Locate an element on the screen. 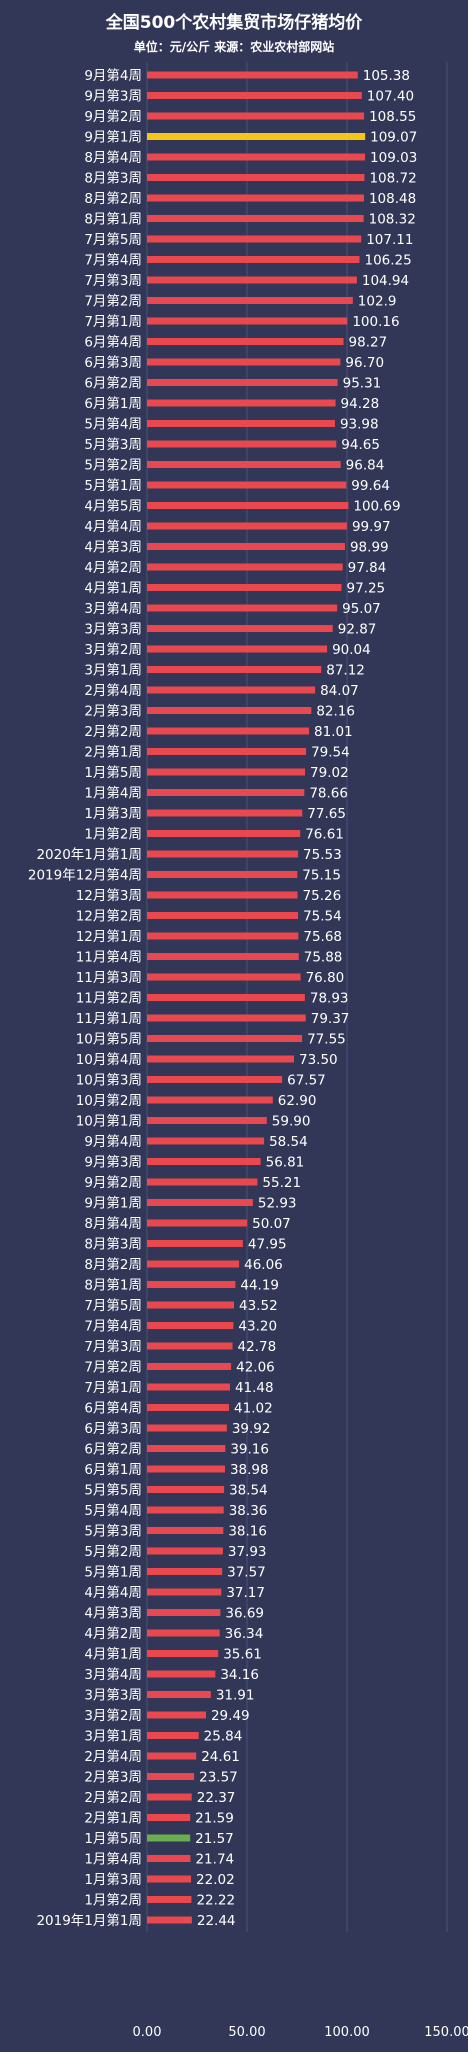 The height and width of the screenshot is (2052, 468). value-label: 96.84 is located at coordinates (365, 466).